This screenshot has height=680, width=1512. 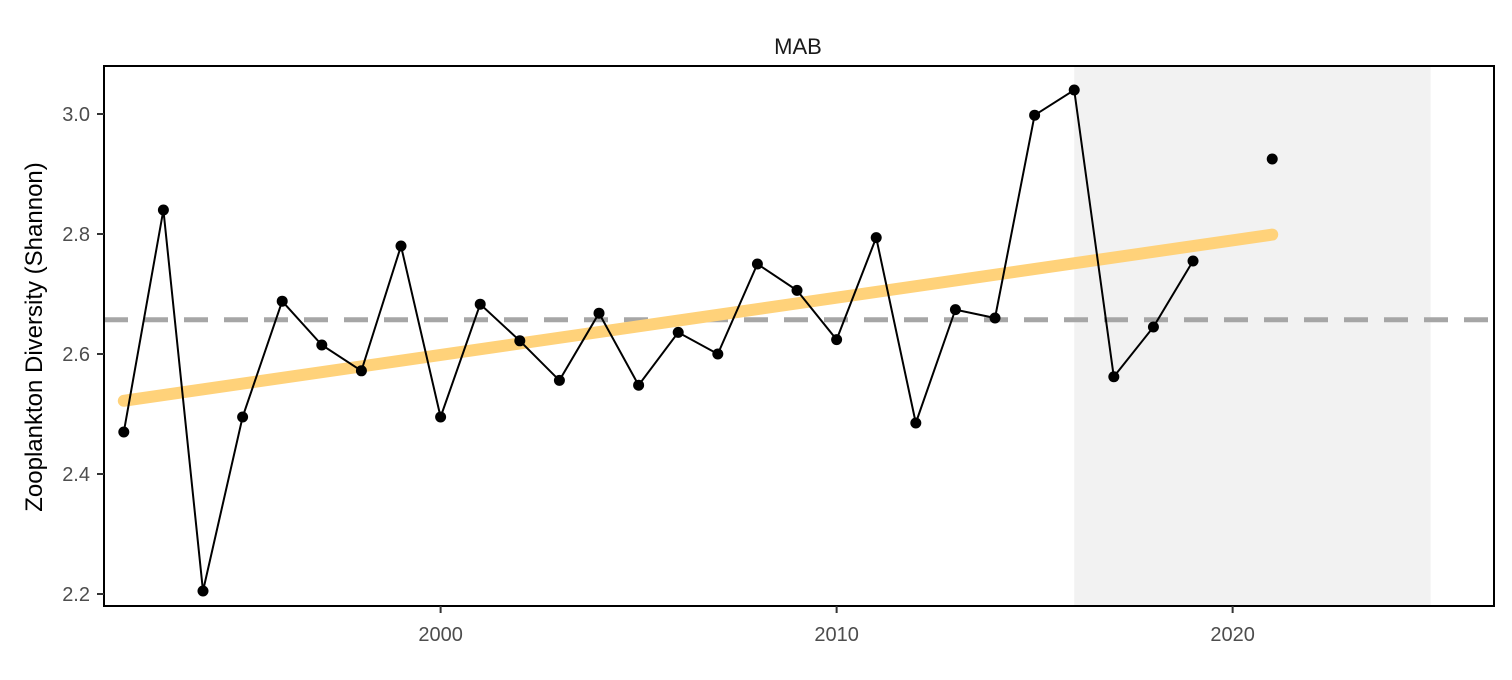 What do you see at coordinates (836, 635) in the screenshot?
I see `x-tick-label: 2010` at bounding box center [836, 635].